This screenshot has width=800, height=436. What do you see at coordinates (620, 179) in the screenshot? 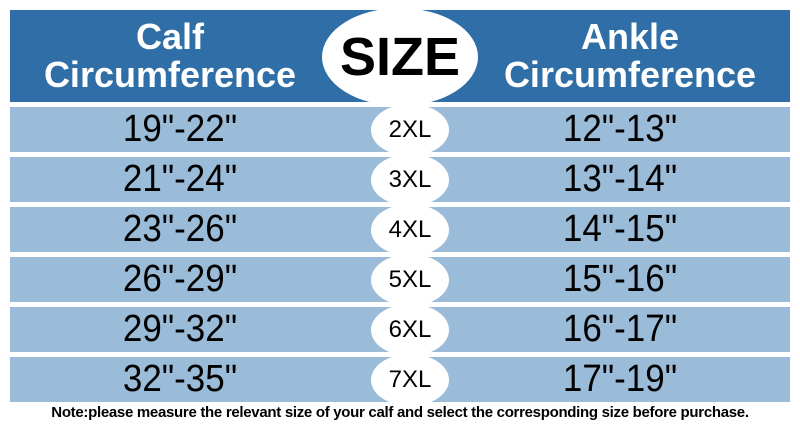
I see `ankle-range: 13"-14"` at bounding box center [620, 179].